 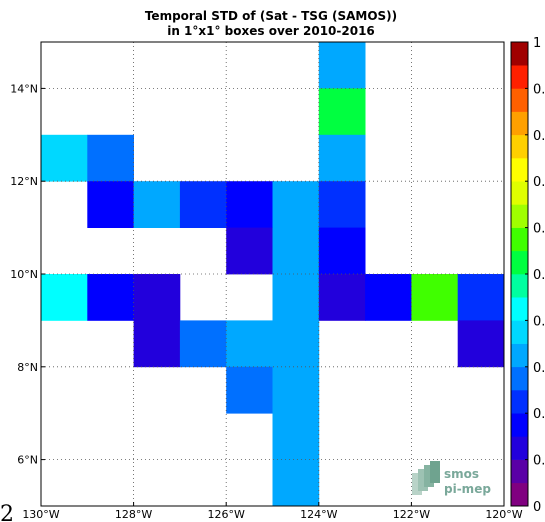 I want to click on y-tick-label: 10°N, so click(x=24, y=274).